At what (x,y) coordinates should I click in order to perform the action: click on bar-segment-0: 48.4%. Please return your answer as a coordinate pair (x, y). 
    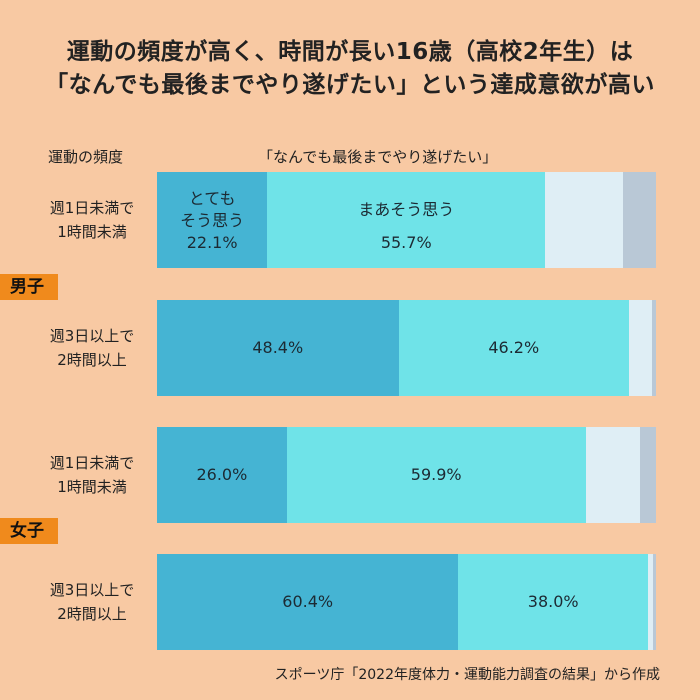
    Looking at the image, I should click on (278, 348).